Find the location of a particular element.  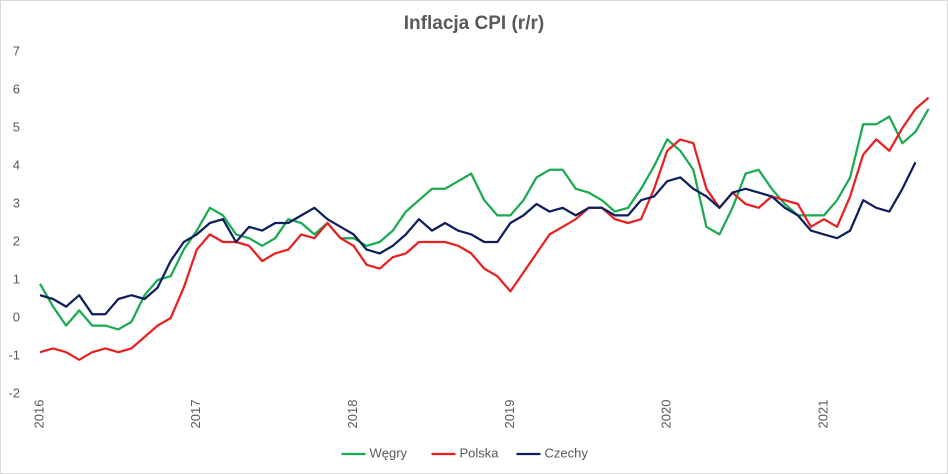

y-tick-label: 4 is located at coordinates (16, 164).